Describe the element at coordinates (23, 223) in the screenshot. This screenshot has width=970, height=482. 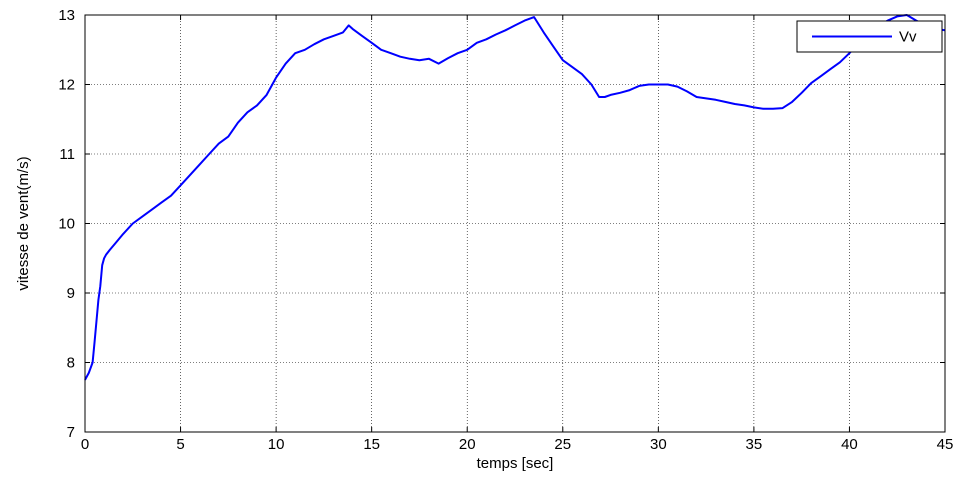
I see `y-axis-label: vitesse de vent(m/s)` at that location.